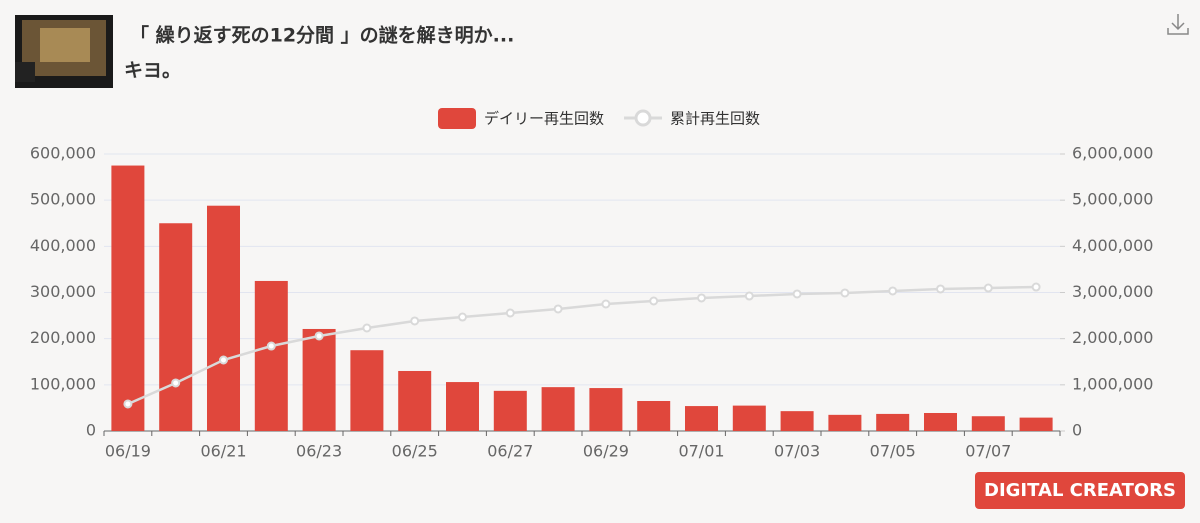  What do you see at coordinates (1112, 291) in the screenshot?
I see `y2-tick-label: 3,000,000` at bounding box center [1112, 291].